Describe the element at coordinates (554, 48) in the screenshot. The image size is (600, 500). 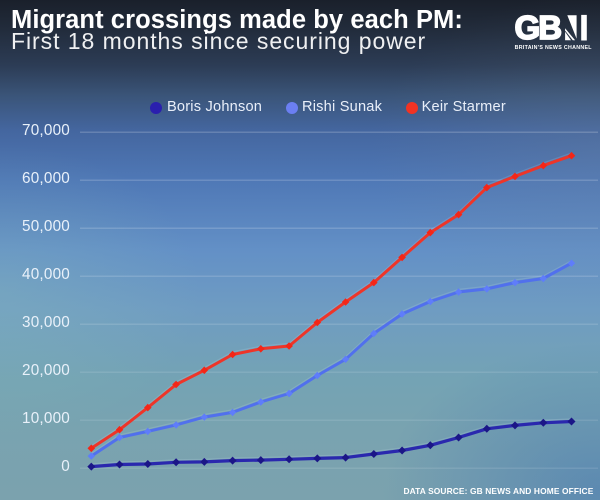
I see `svg-text: BRITAIN'S NEWS CHANNEL` at that location.